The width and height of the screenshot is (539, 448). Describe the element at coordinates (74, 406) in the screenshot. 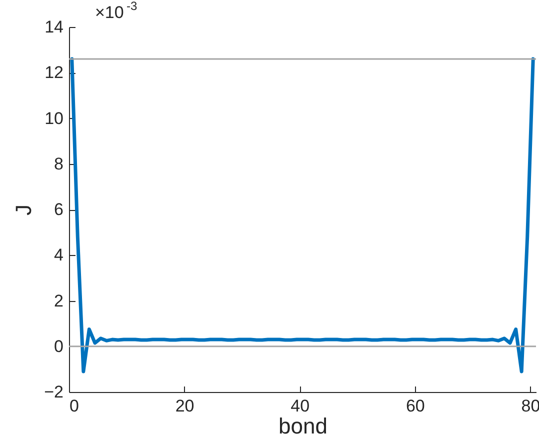

I see `x-tick-label: 0` at that location.